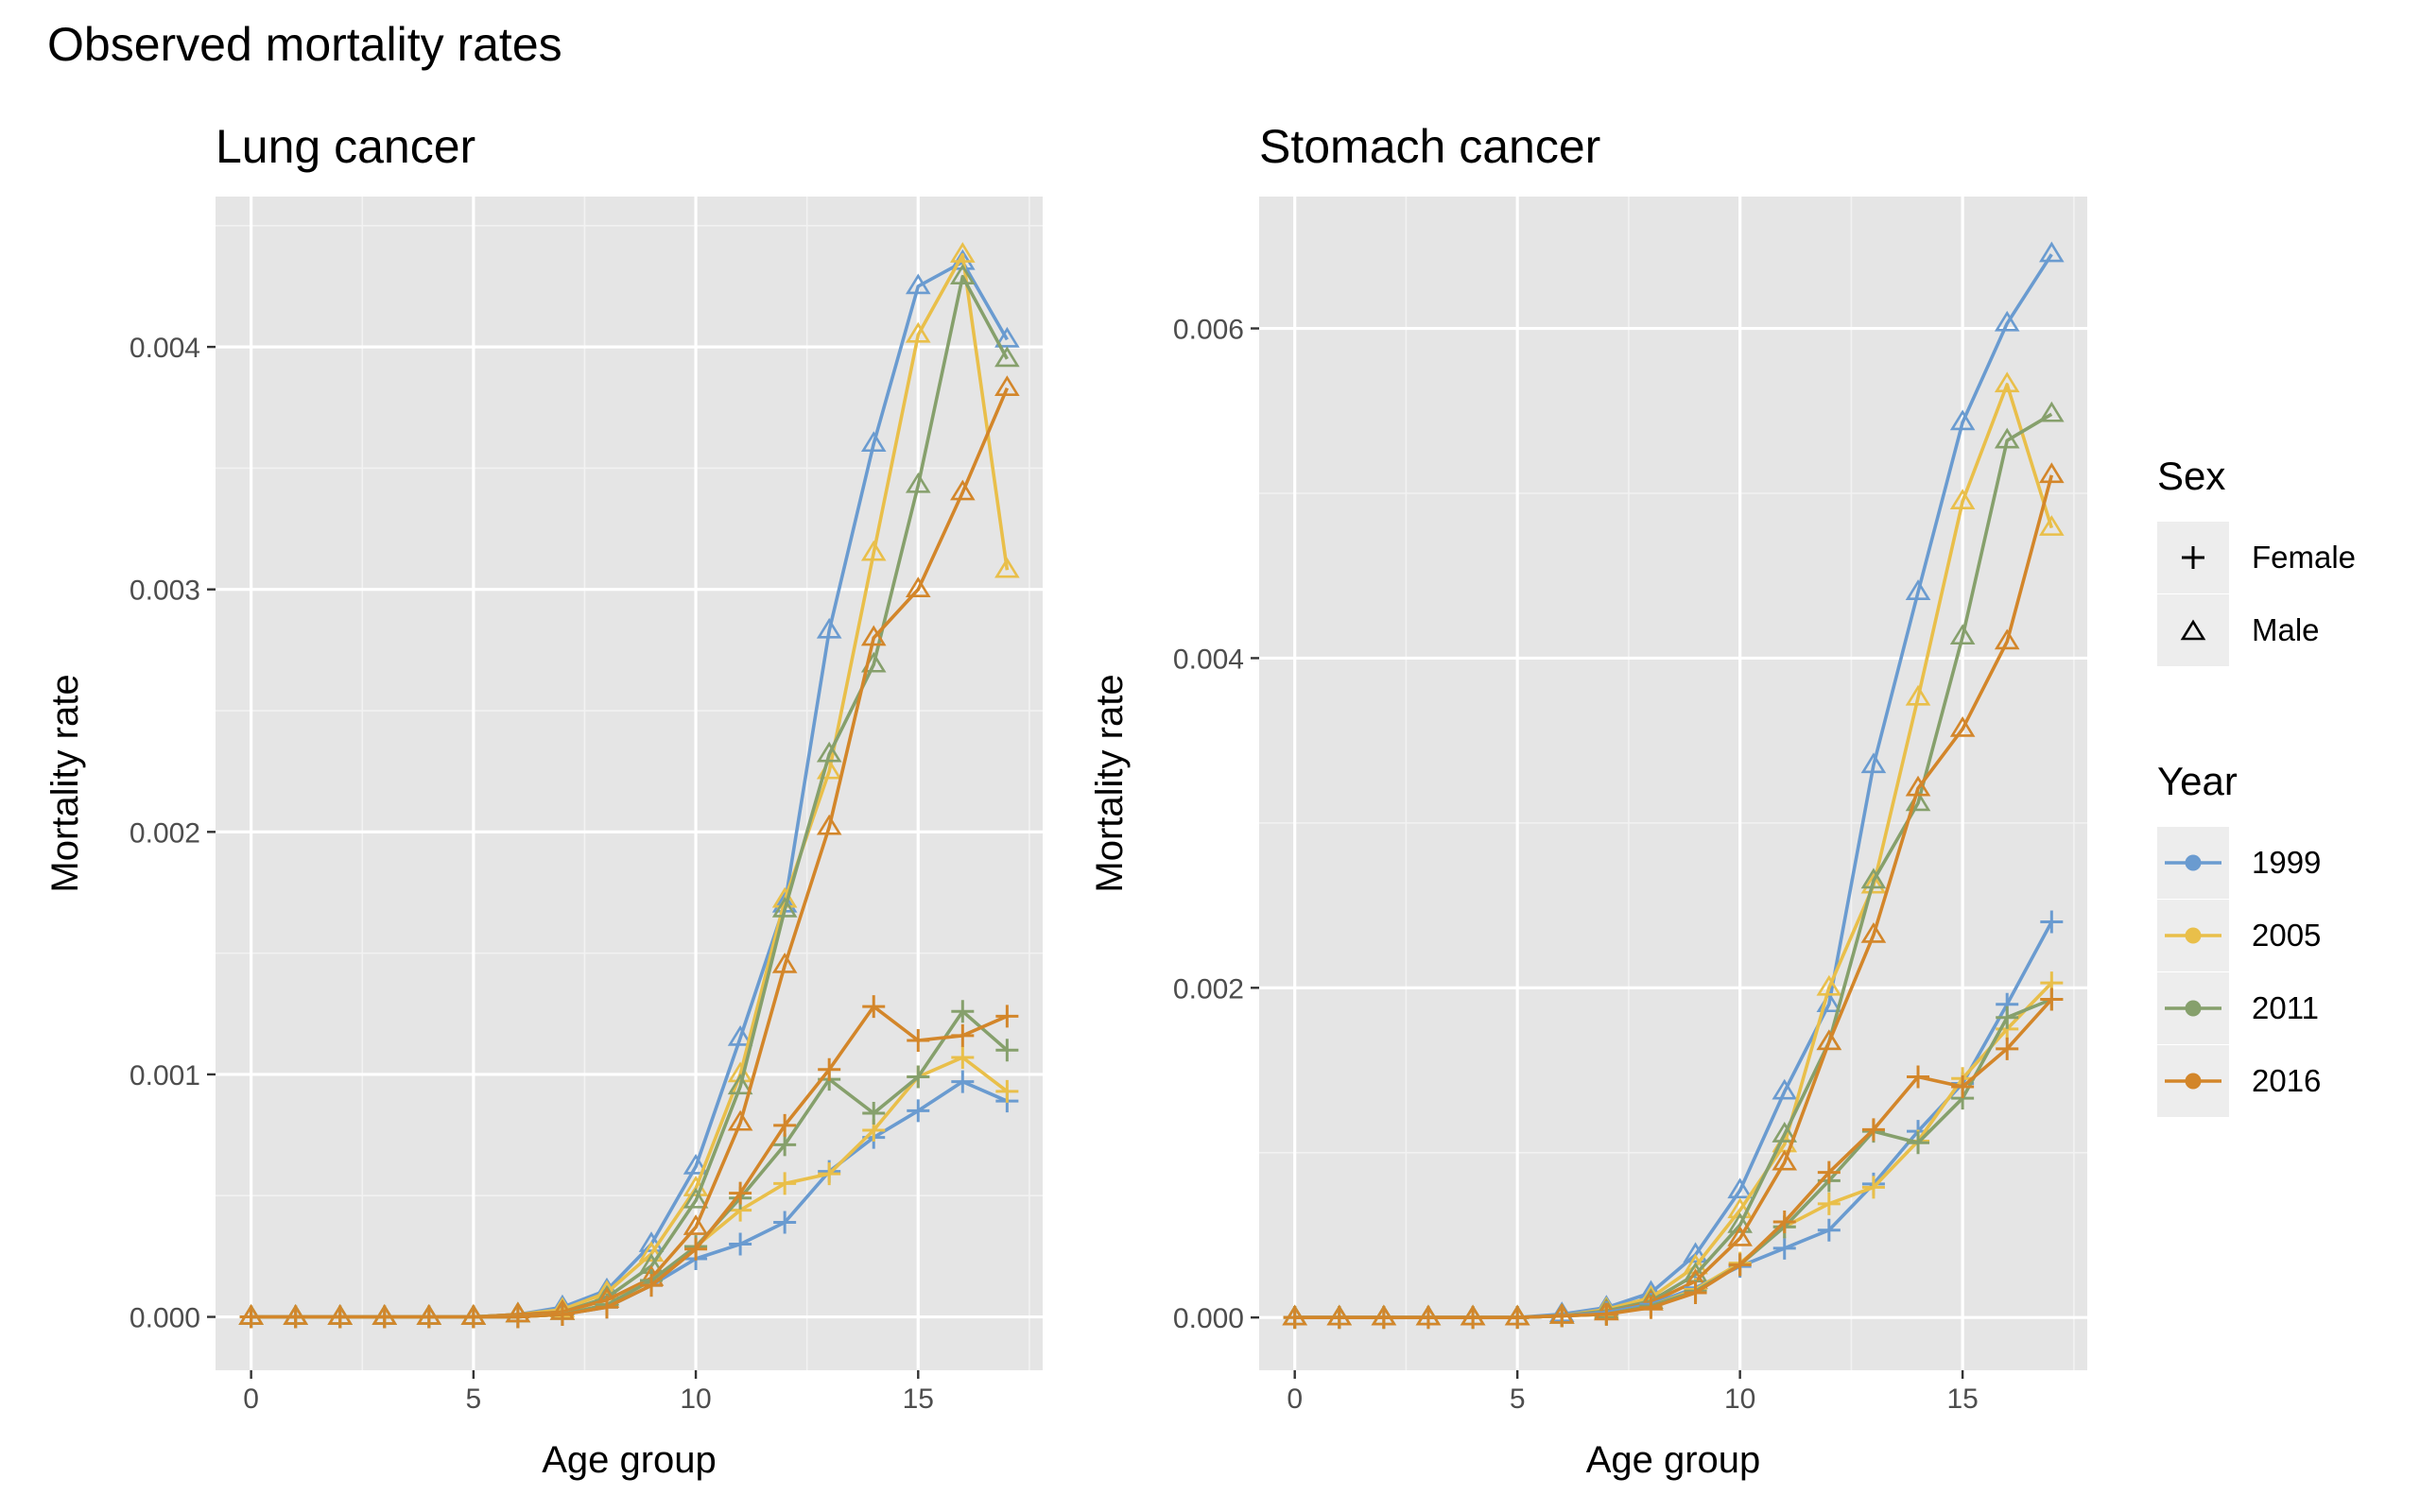 Image resolution: width=2420 pixels, height=1512 pixels. I want to click on panel-title: Lung cancer, so click(345, 146).